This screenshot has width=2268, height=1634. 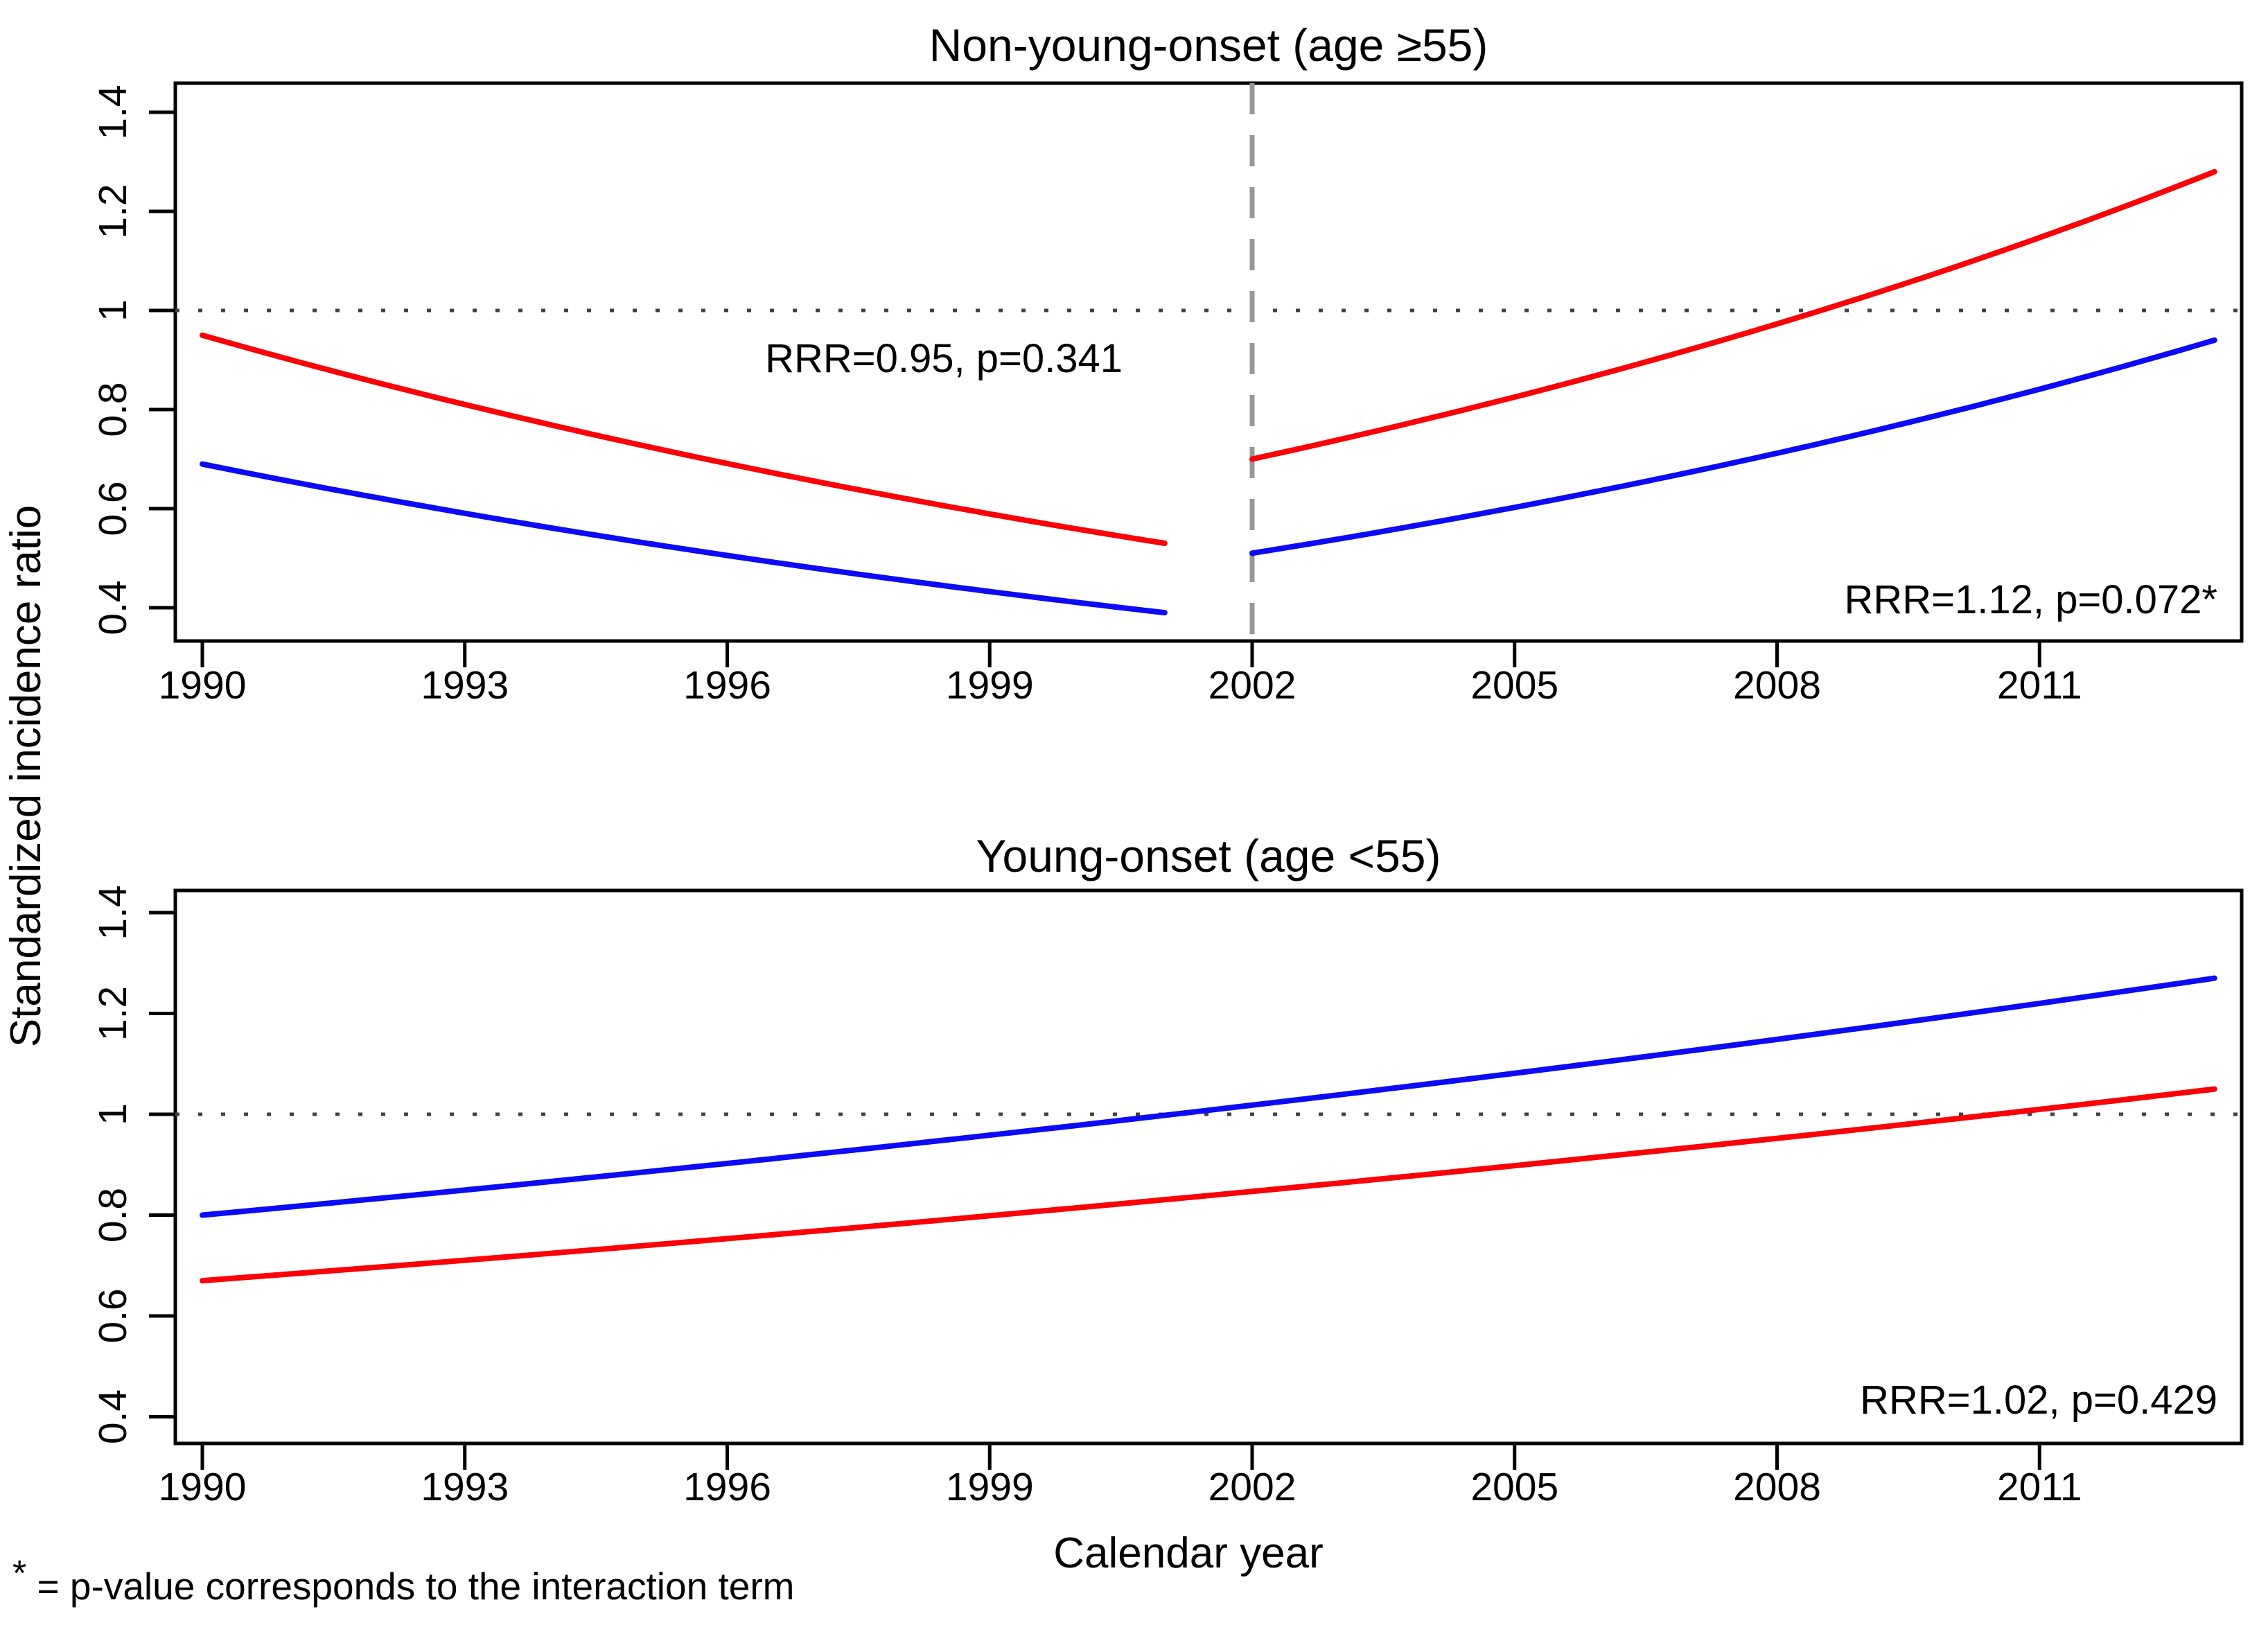 What do you see at coordinates (944, 358) in the screenshot?
I see `rrr-annotation-pre-2002: RRR=0.95, p=0.341` at bounding box center [944, 358].